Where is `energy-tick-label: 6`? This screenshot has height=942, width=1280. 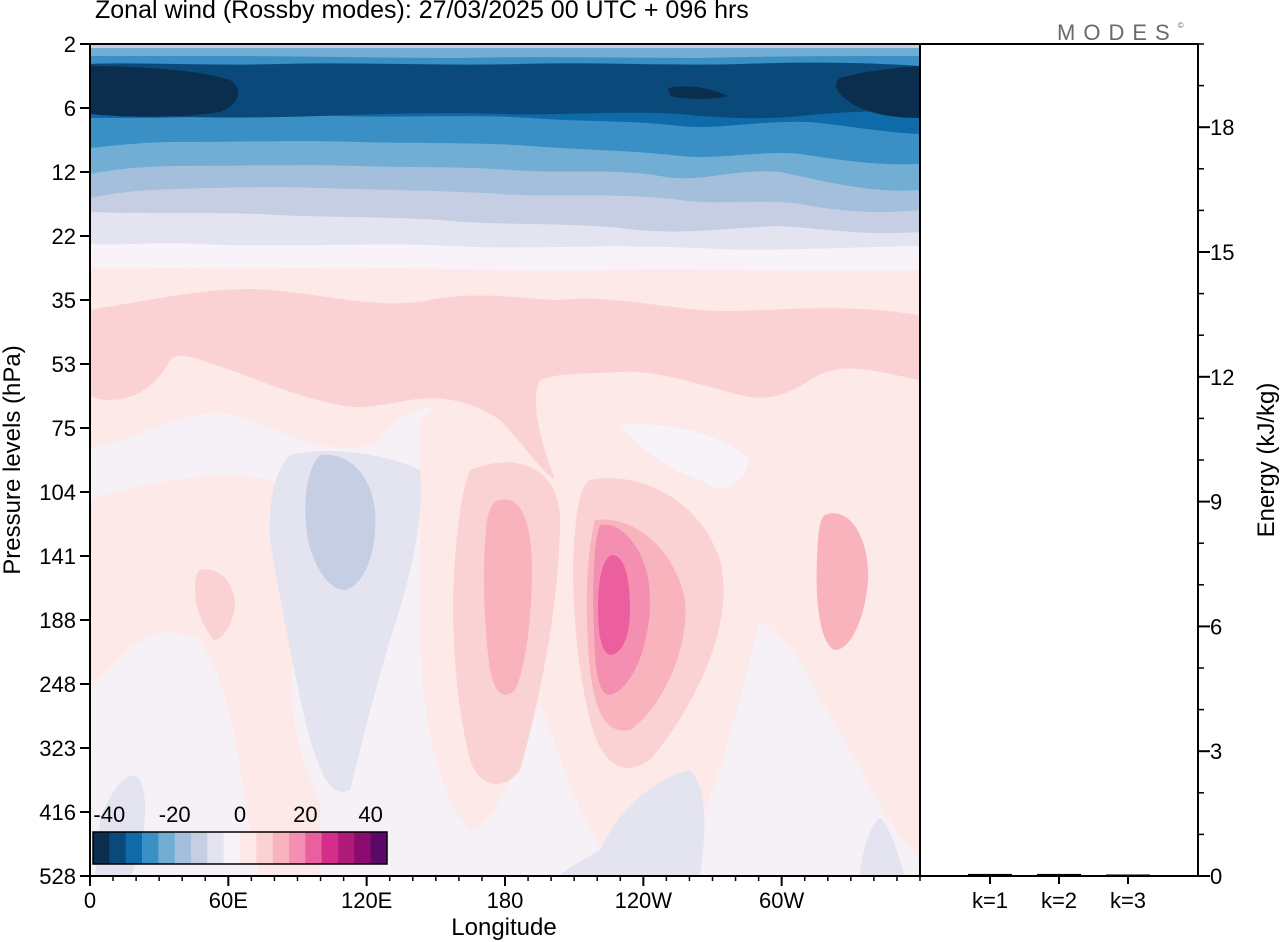
energy-tick-label: 6 is located at coordinates (1216, 626).